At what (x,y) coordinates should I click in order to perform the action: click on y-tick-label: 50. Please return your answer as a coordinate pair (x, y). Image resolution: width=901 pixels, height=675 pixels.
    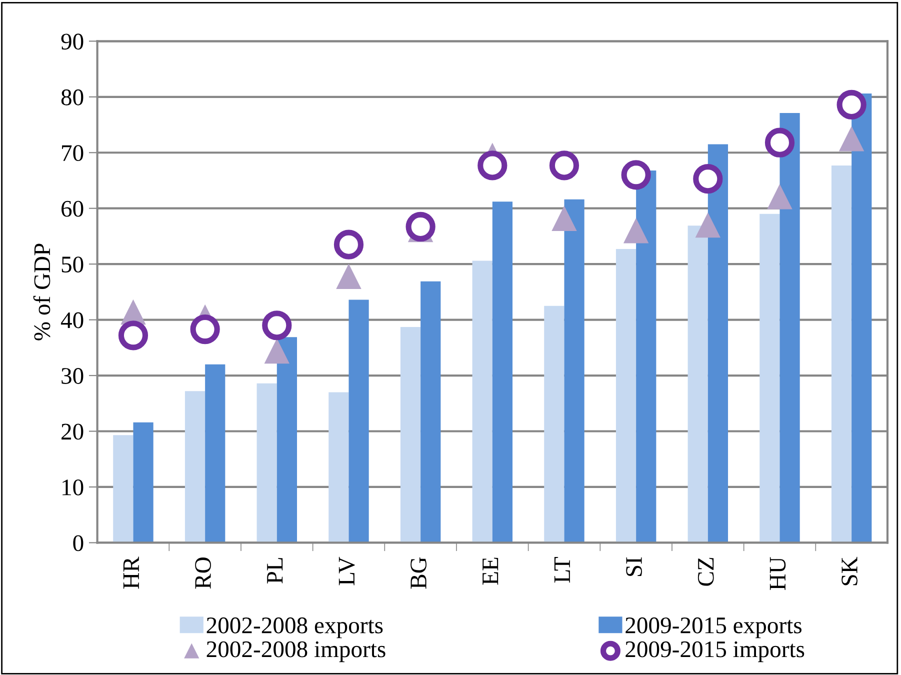
    Looking at the image, I should click on (73, 264).